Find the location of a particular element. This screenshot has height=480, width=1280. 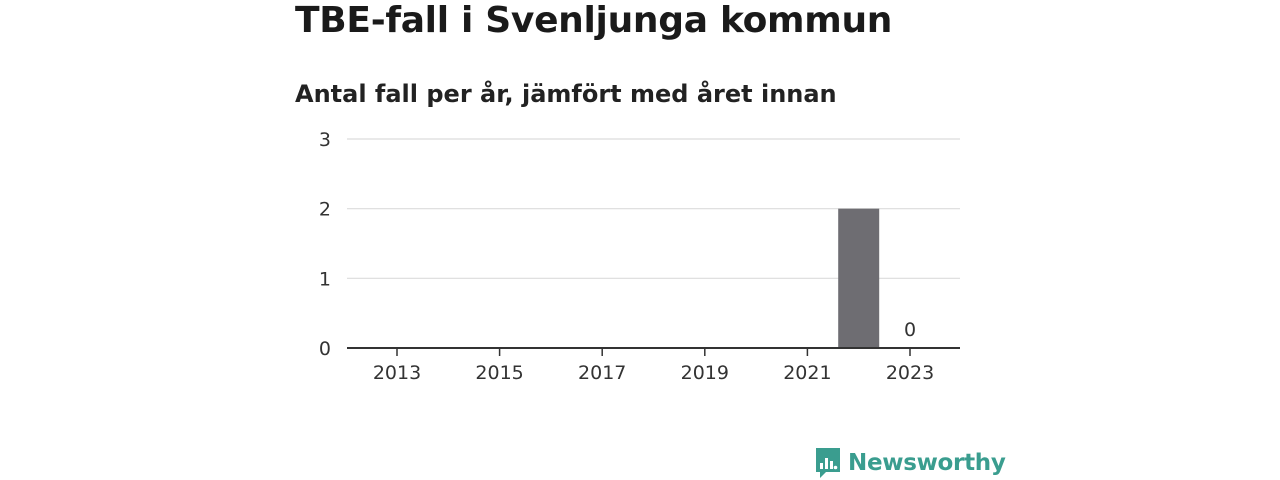

bars is located at coordinates (859, 278).